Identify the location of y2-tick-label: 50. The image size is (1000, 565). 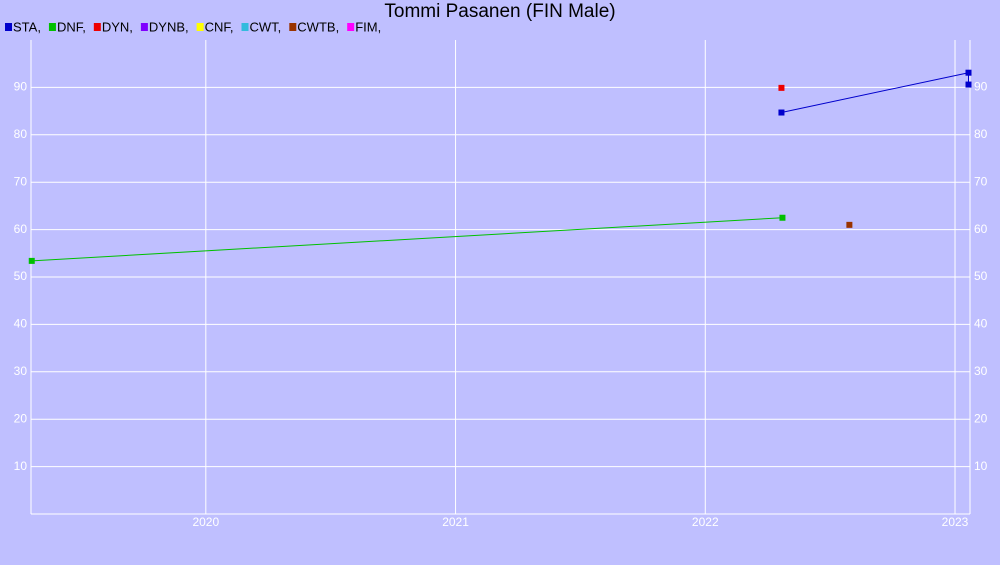
(981, 276).